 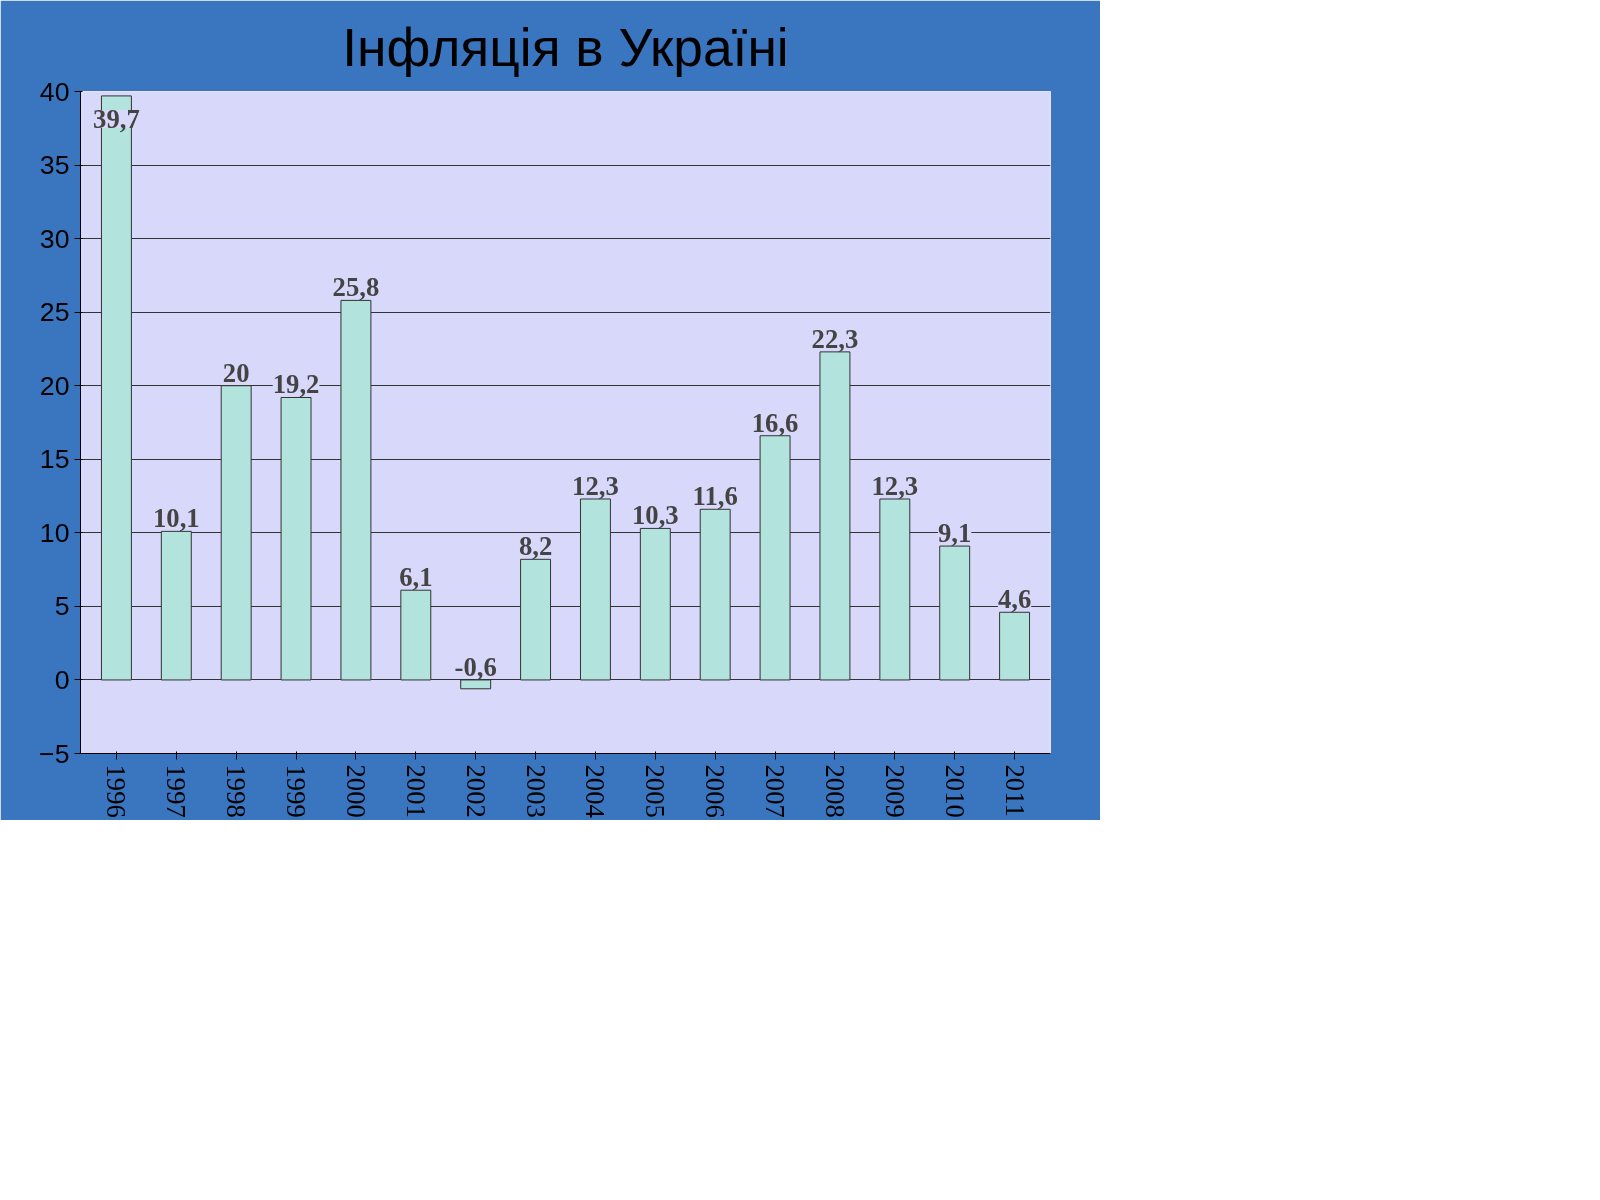 What do you see at coordinates (475, 791) in the screenshot?
I see `x-tick-label: 2002` at bounding box center [475, 791].